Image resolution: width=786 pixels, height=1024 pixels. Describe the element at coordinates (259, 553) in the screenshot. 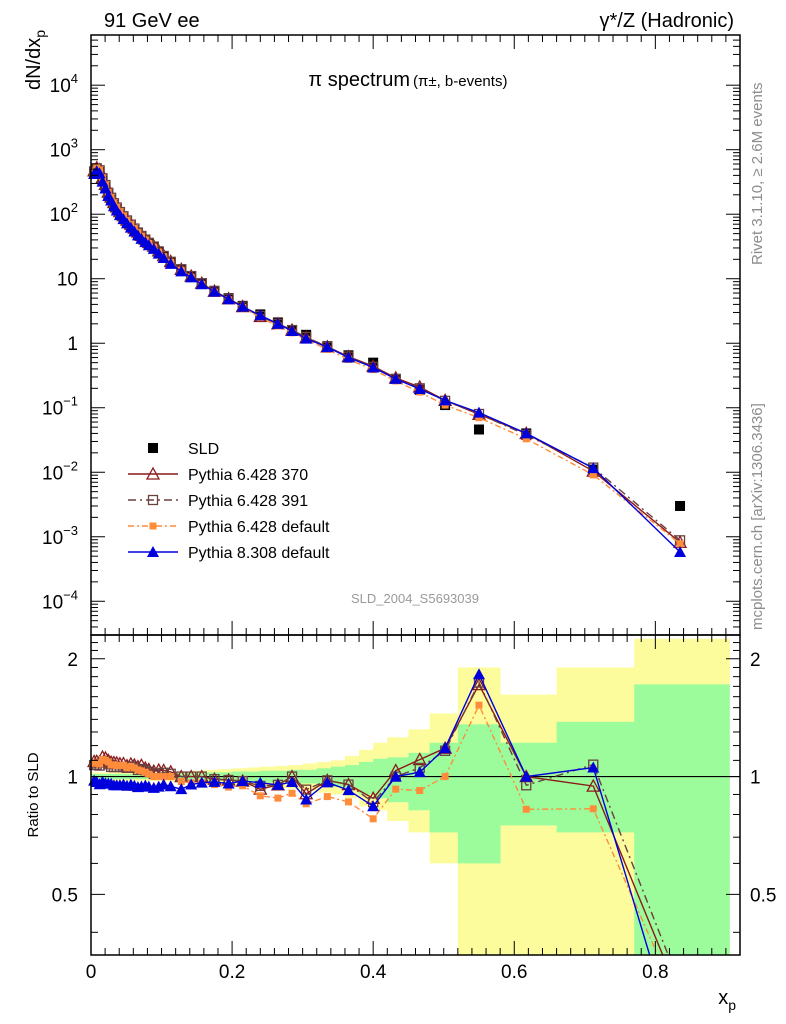

I see `legend-label-pythia-8-308-default: Pythia 8.308 default` at that location.